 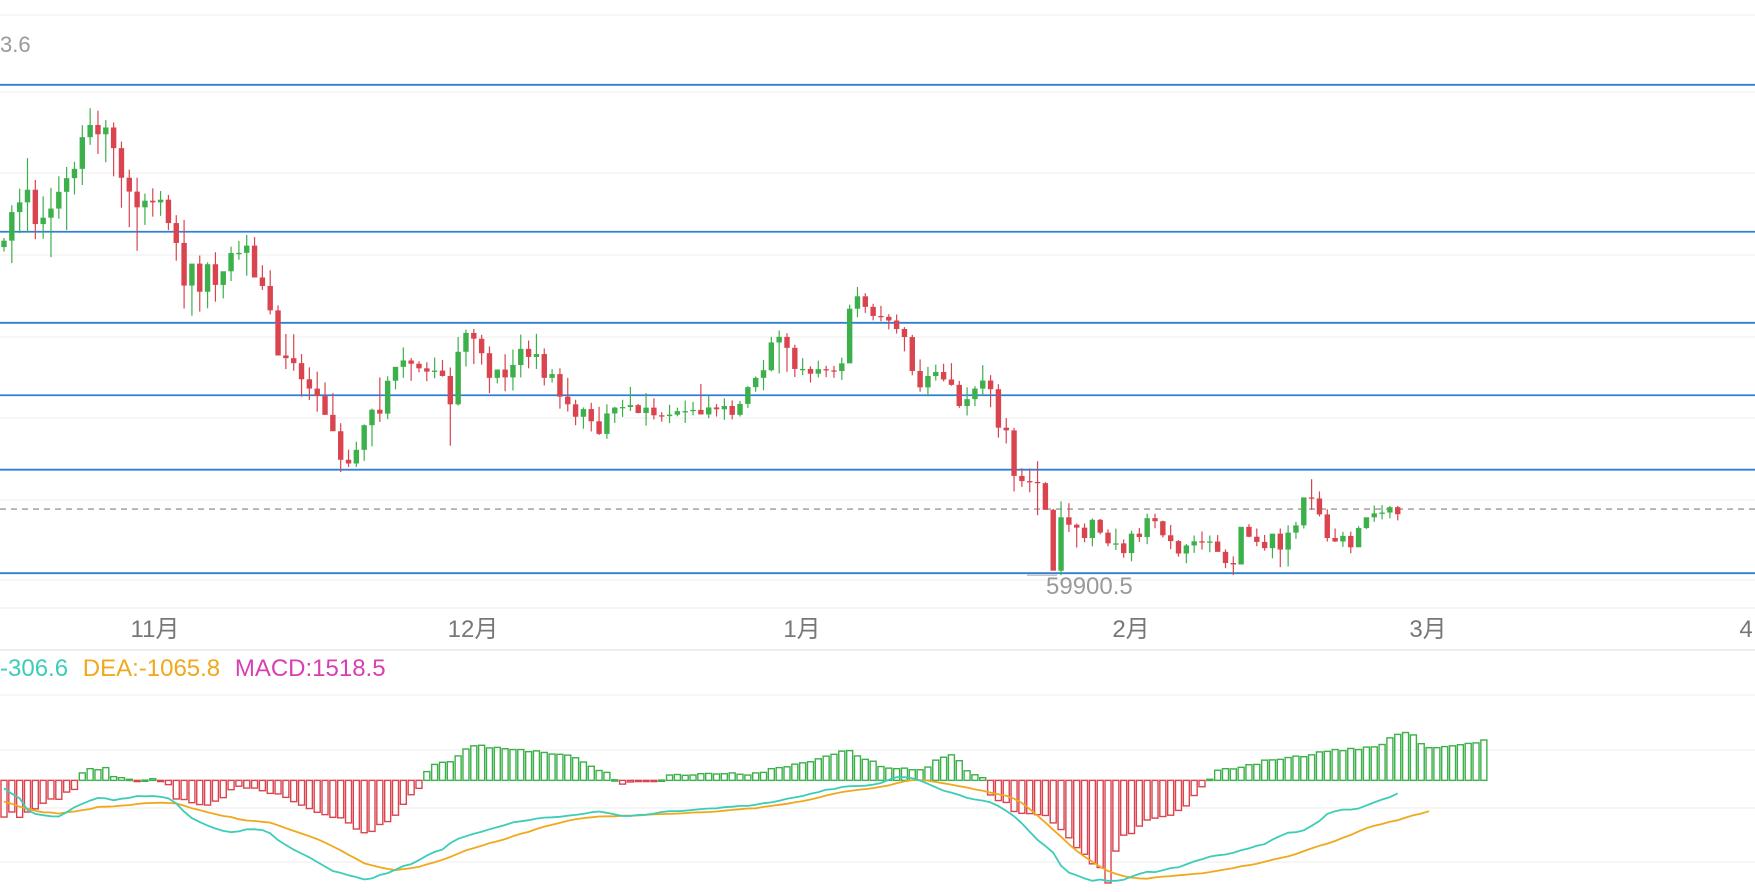 I want to click on dea-line, so click(x=716, y=829).